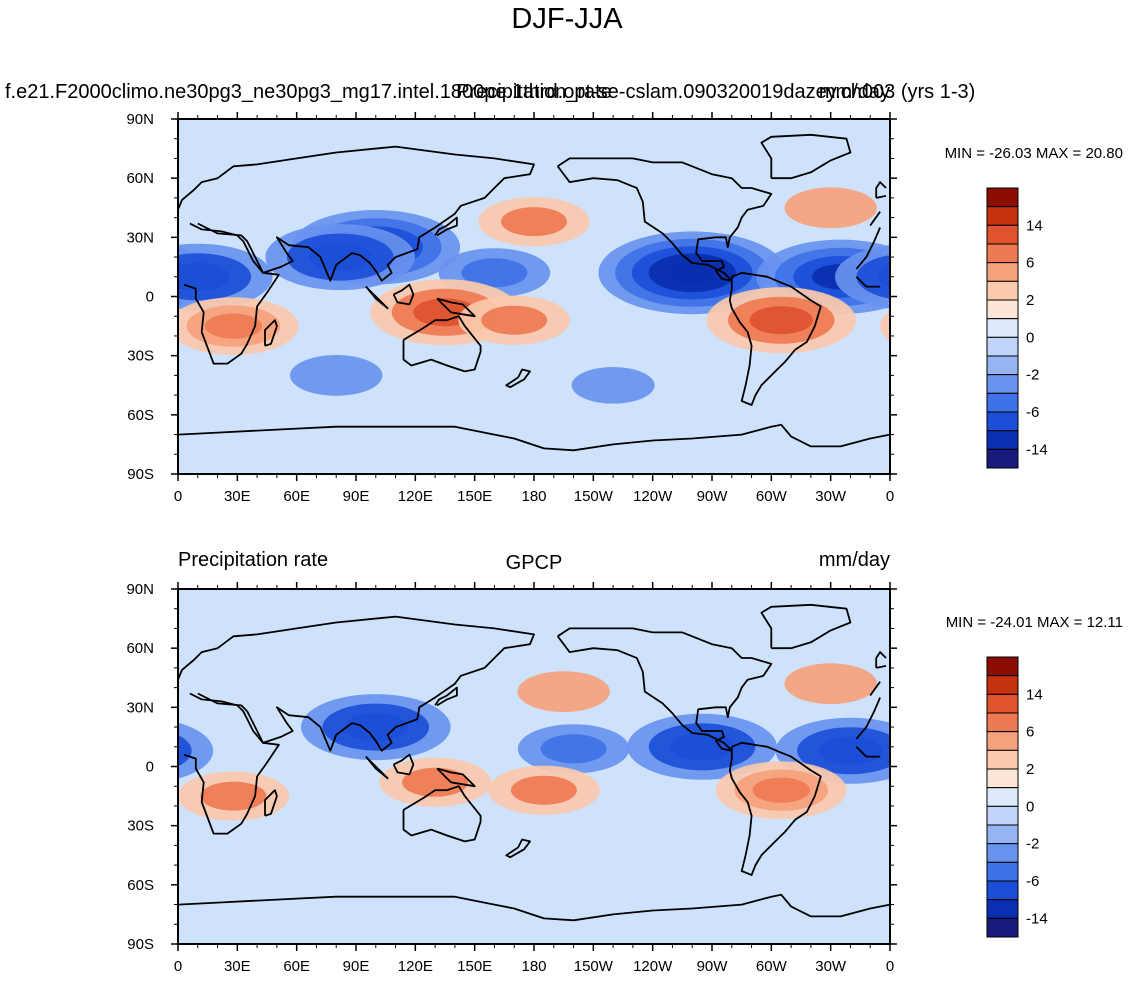  I want to click on field-anomaly-north-atlantic-storm, so click(830, 684).